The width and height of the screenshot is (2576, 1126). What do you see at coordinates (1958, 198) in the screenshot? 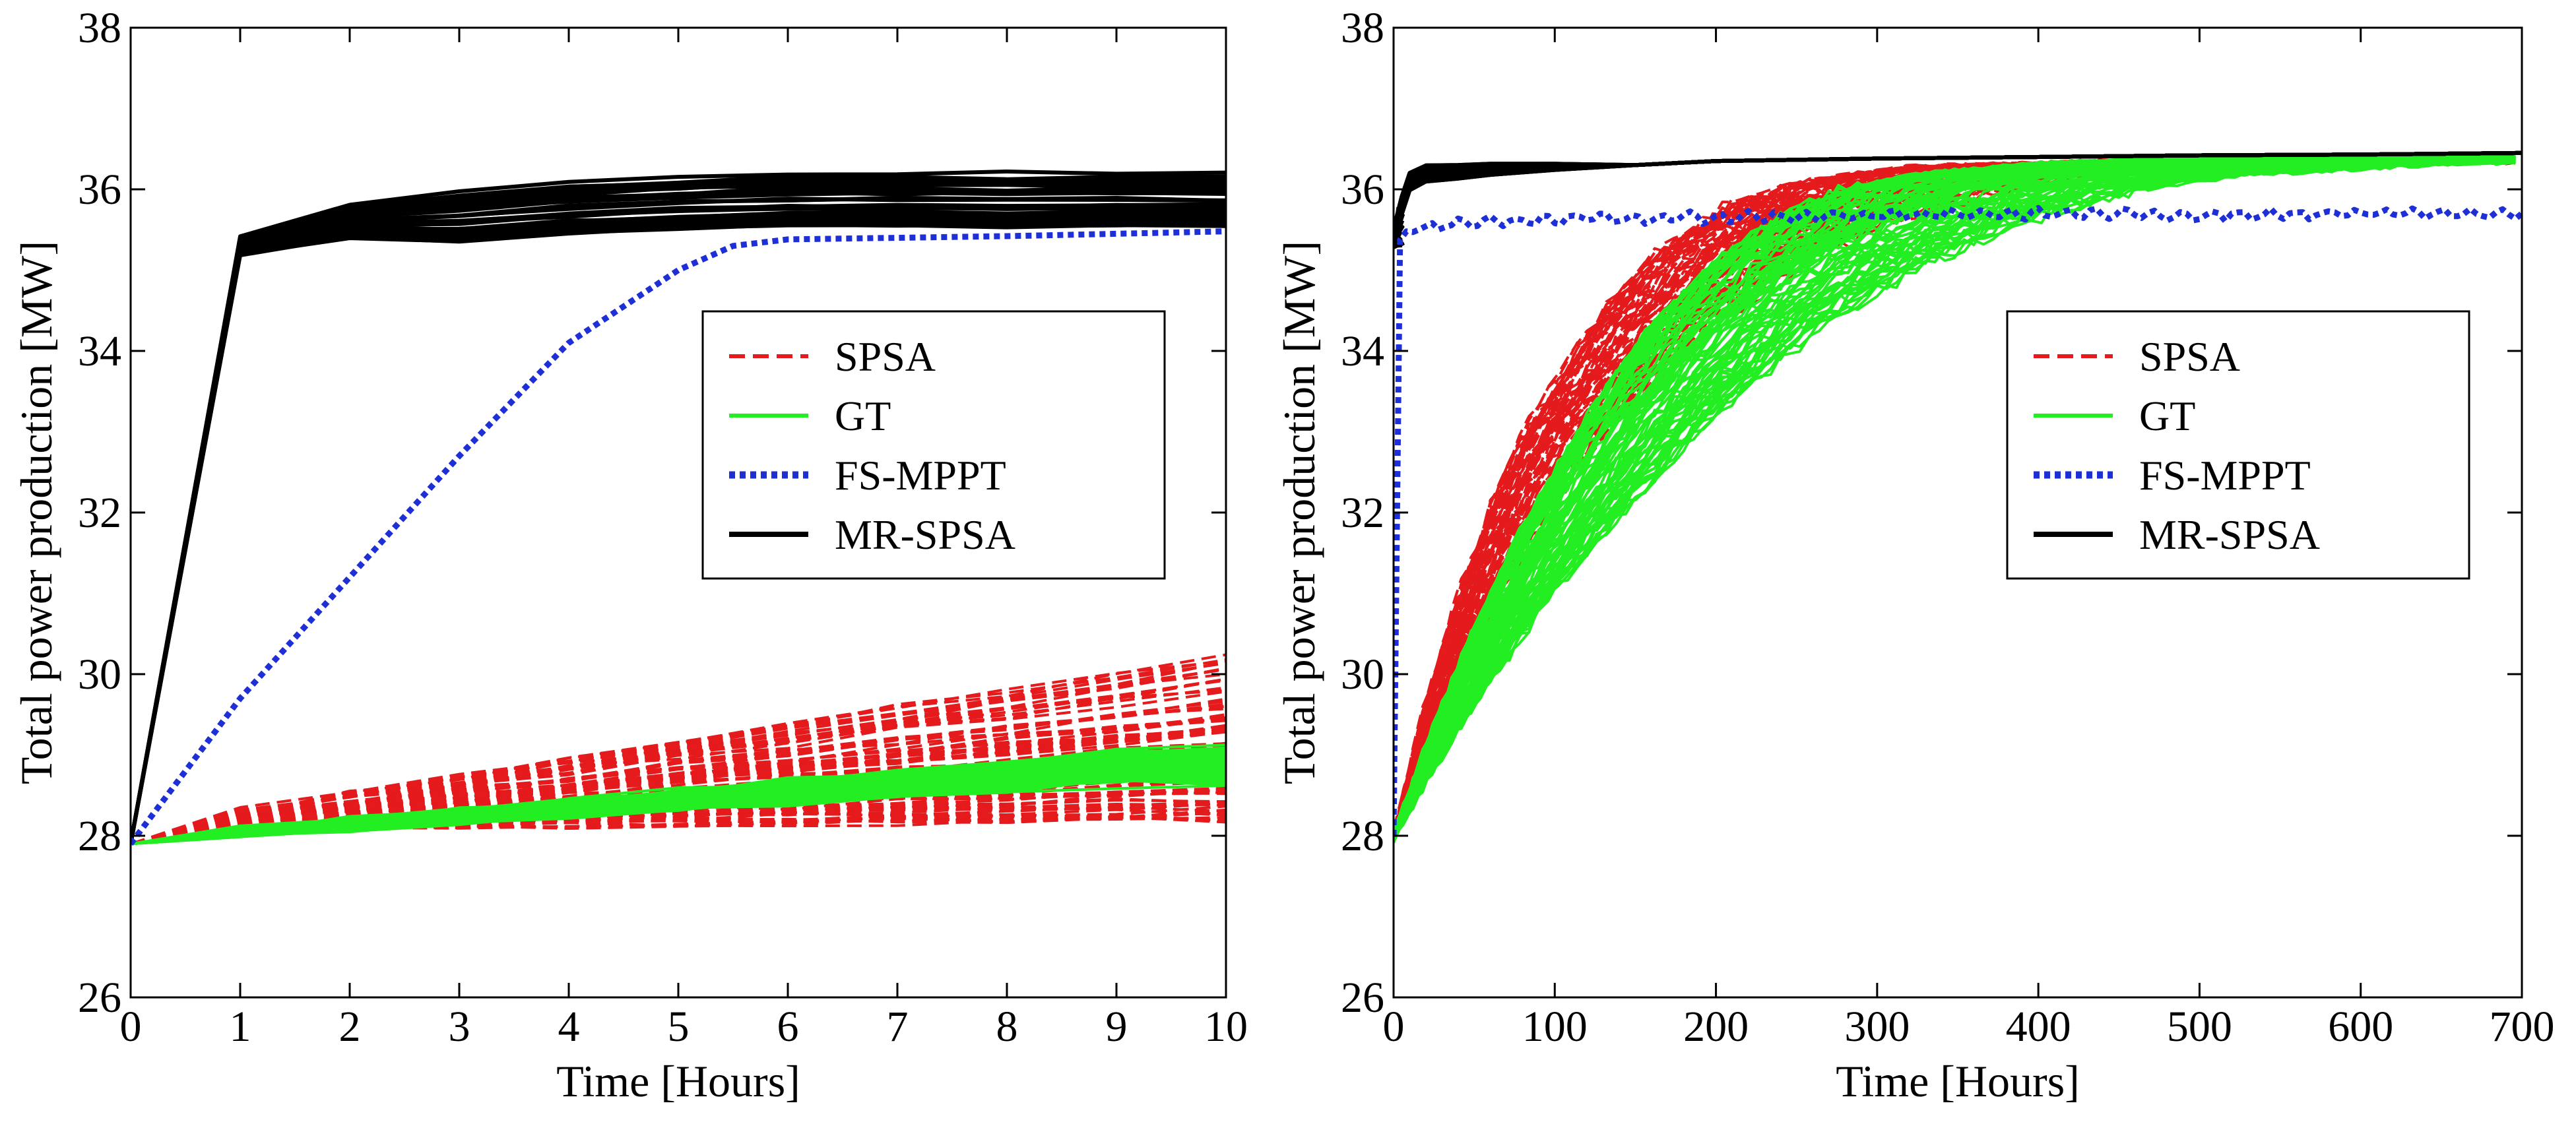
I see `line-mr-spsa-run` at bounding box center [1958, 198].